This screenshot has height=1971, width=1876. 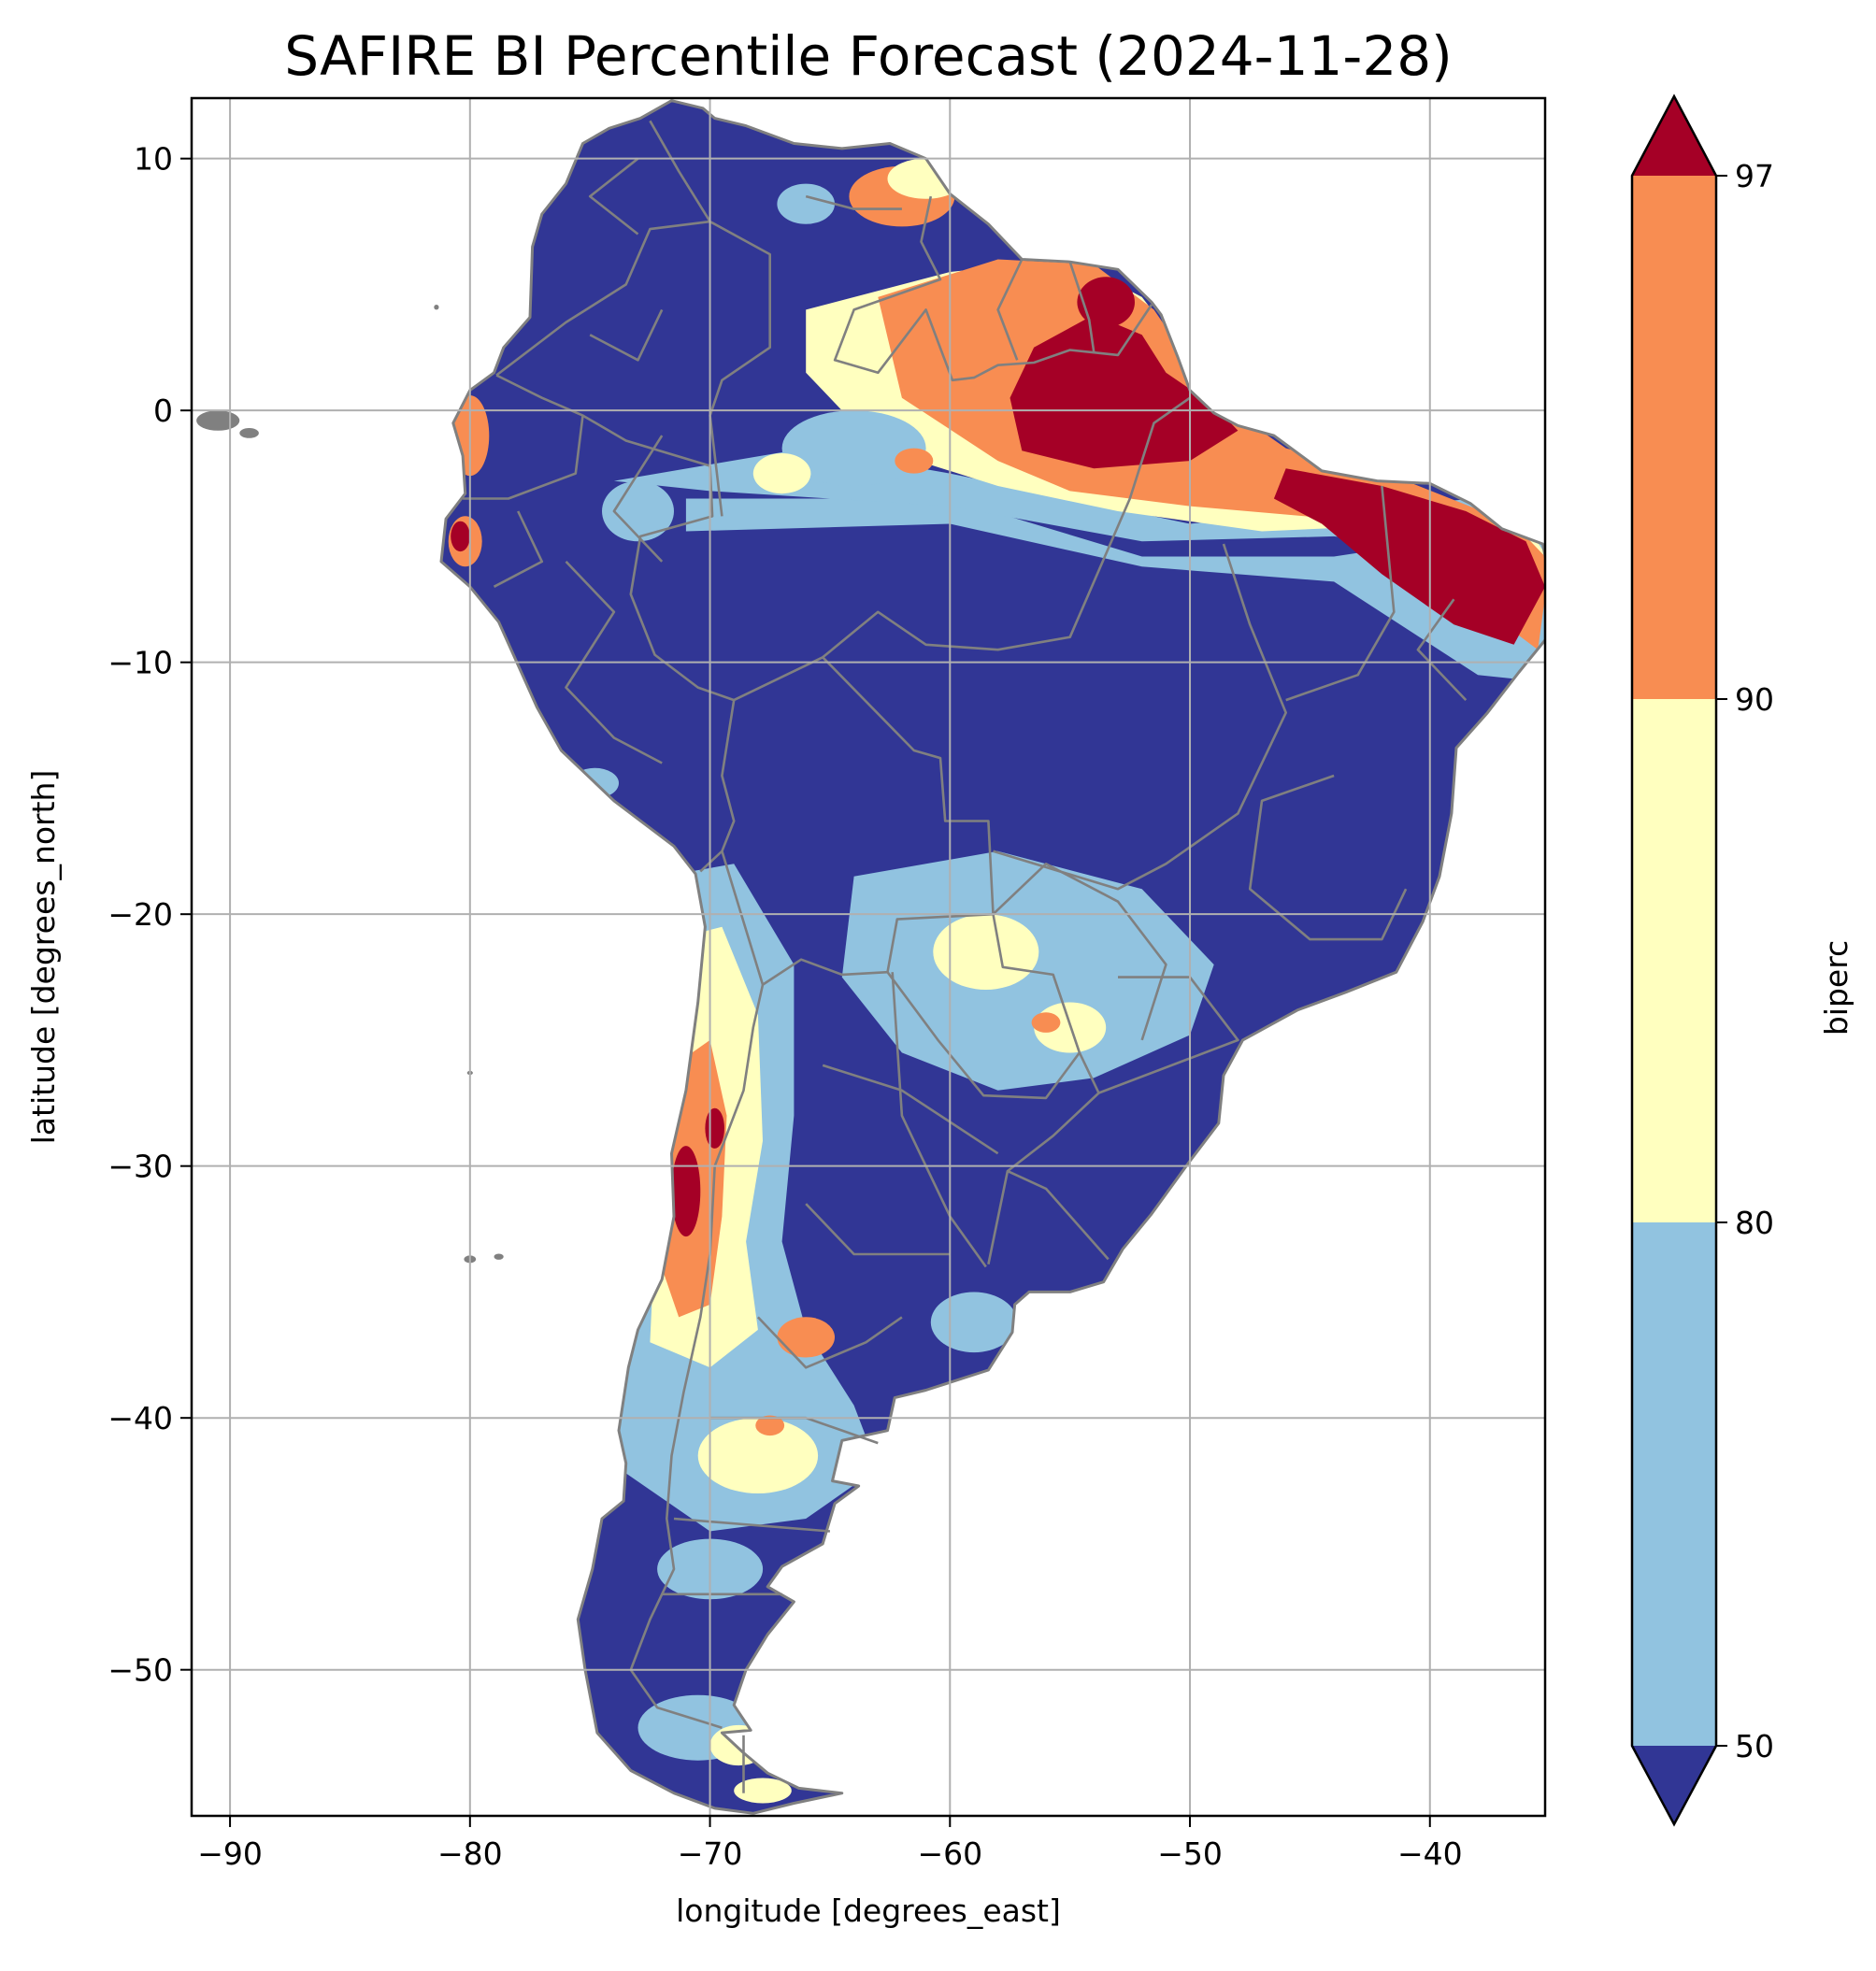 What do you see at coordinates (1409, 556) in the screenshot?
I see `patch-above-97-northeast` at bounding box center [1409, 556].